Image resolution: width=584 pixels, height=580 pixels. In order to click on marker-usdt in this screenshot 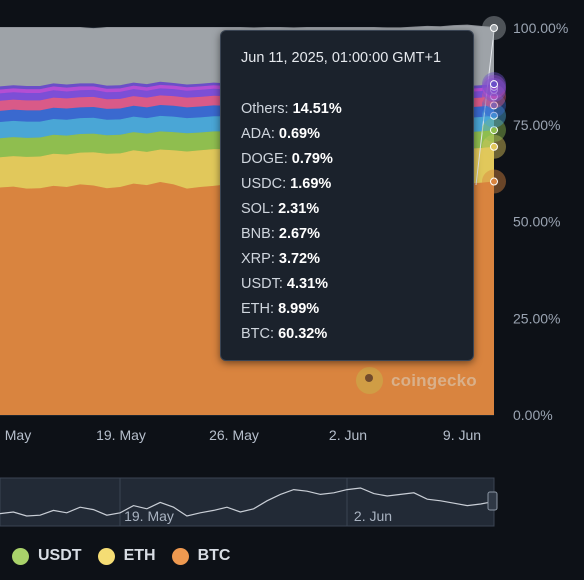, I will do `click(494, 130)`.